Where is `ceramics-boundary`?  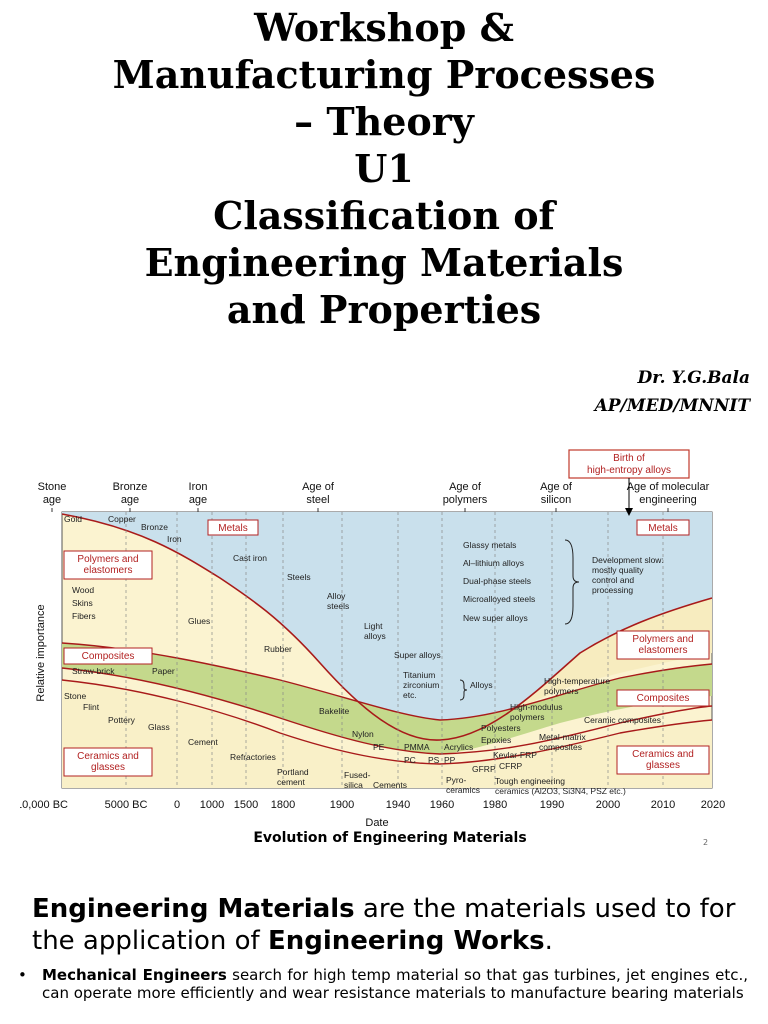
ceramics-boundary is located at coordinates (387, 722).